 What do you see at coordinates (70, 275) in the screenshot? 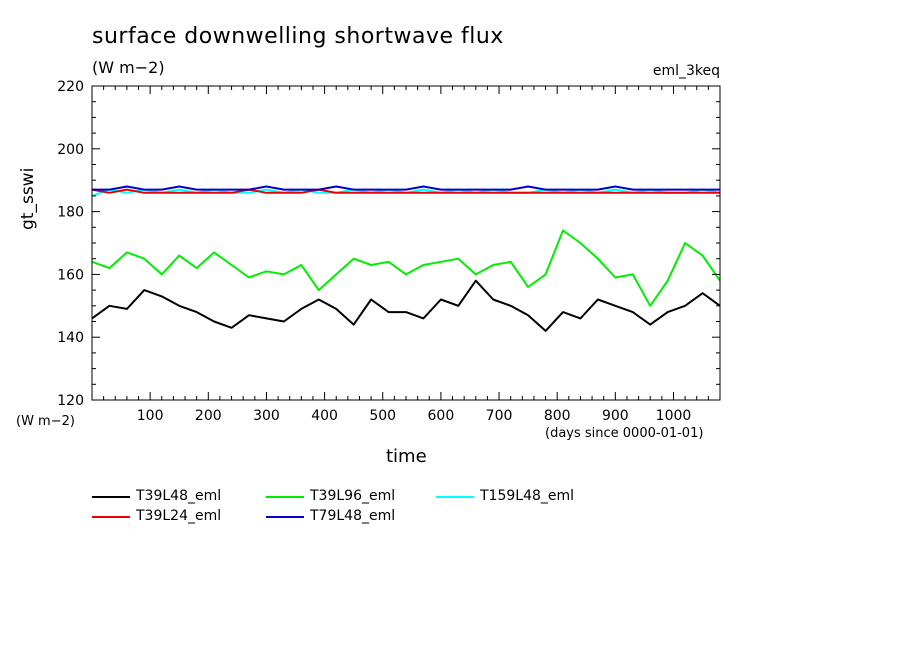
I see `y-tick-label: 160` at bounding box center [70, 275].